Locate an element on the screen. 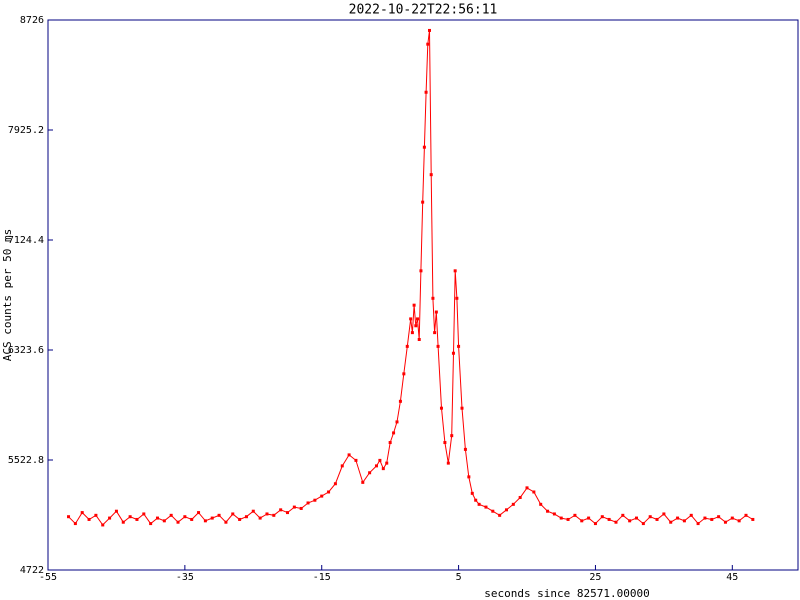  x-tick-label: 25 is located at coordinates (595, 577).